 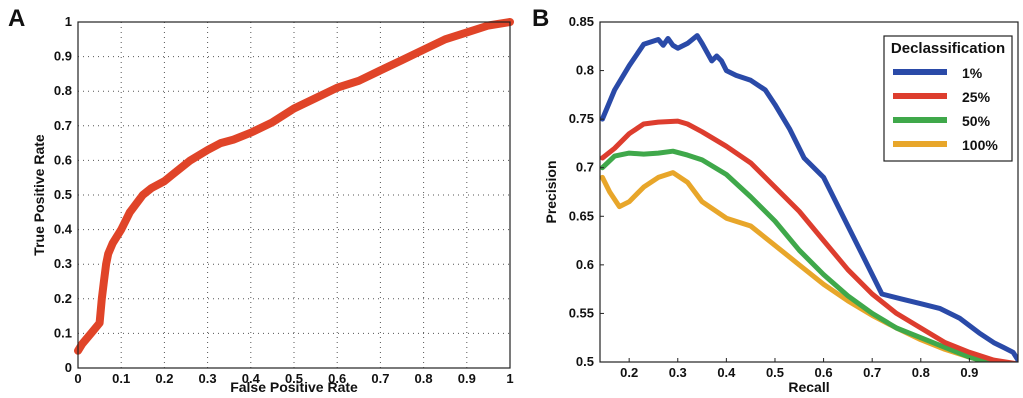 I want to click on roc-x-ticks: 0 0.1 0.2 0.3 0.4 0.5 0.6 0.7 0.8 0.9 1, so click(x=293, y=378).